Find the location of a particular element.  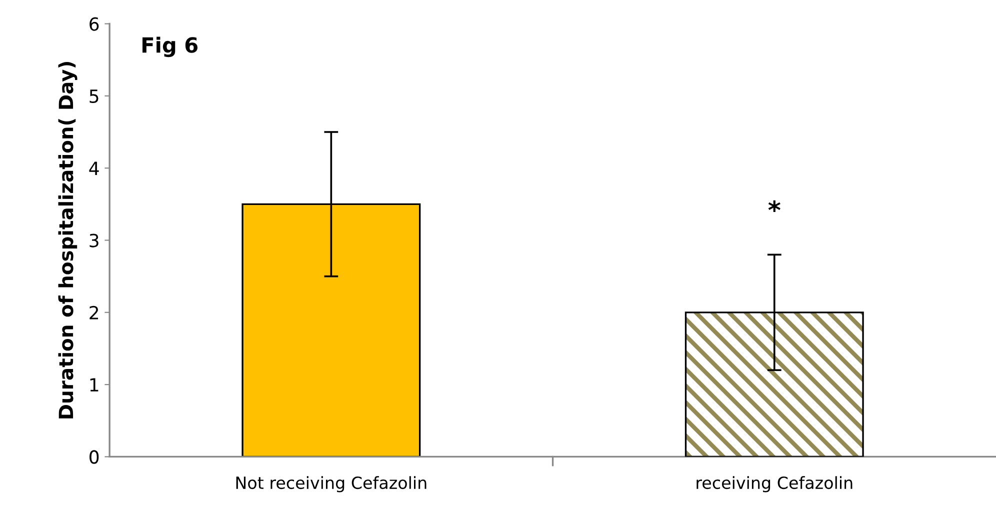

text: Fig 6 is located at coordinates (170, 47).